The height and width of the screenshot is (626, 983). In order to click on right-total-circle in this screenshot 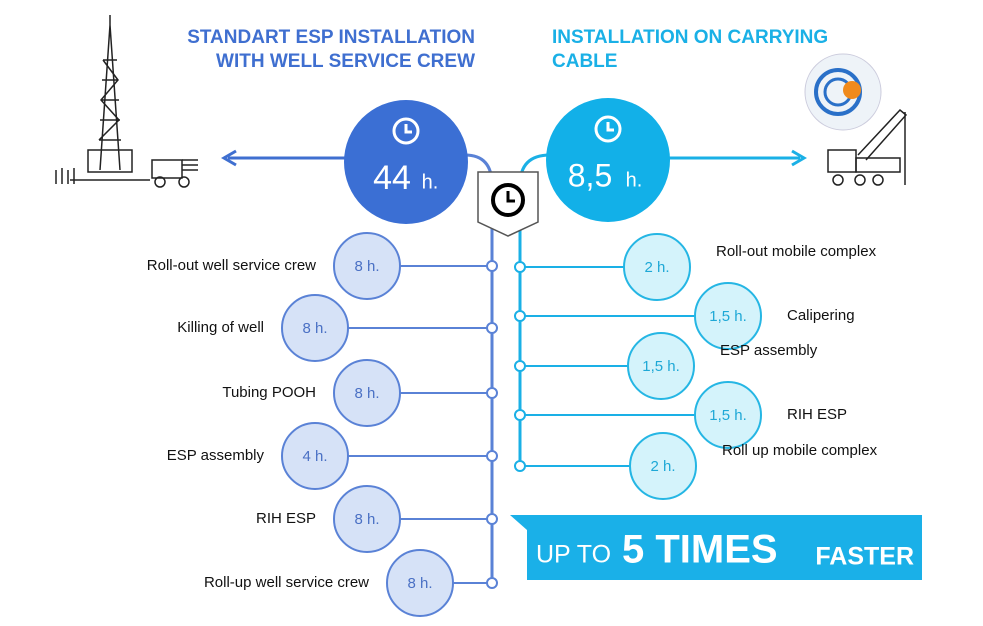, I will do `click(608, 160)`.